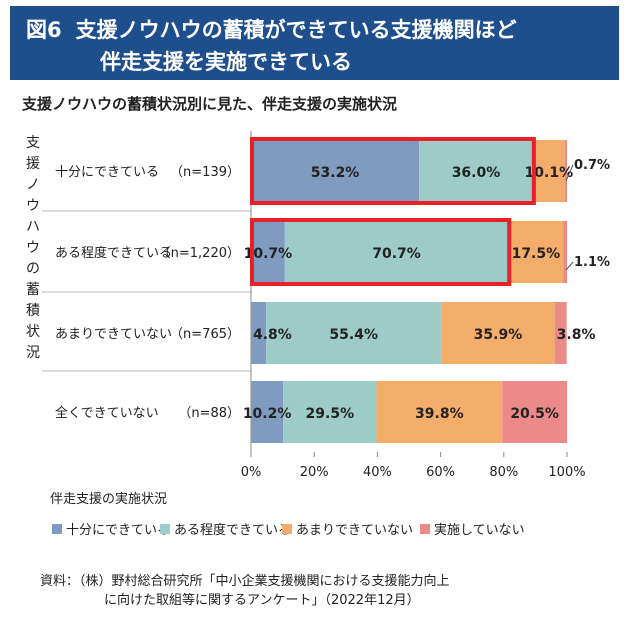 This screenshot has width=629, height=625. What do you see at coordinates (354, 530) in the screenshot?
I see `legend-label: あまりできていない` at bounding box center [354, 530].